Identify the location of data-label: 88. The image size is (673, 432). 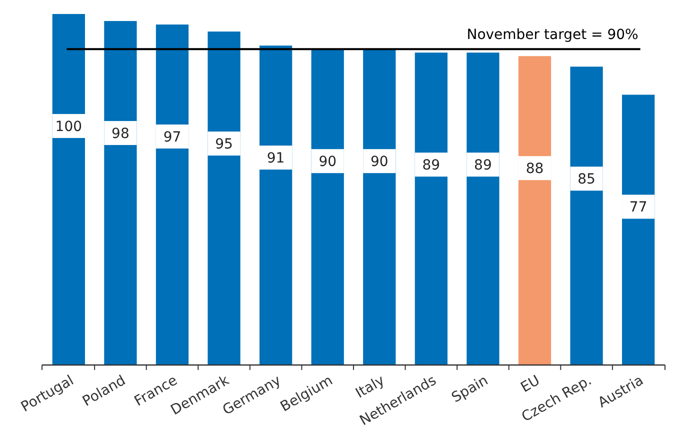
(535, 169).